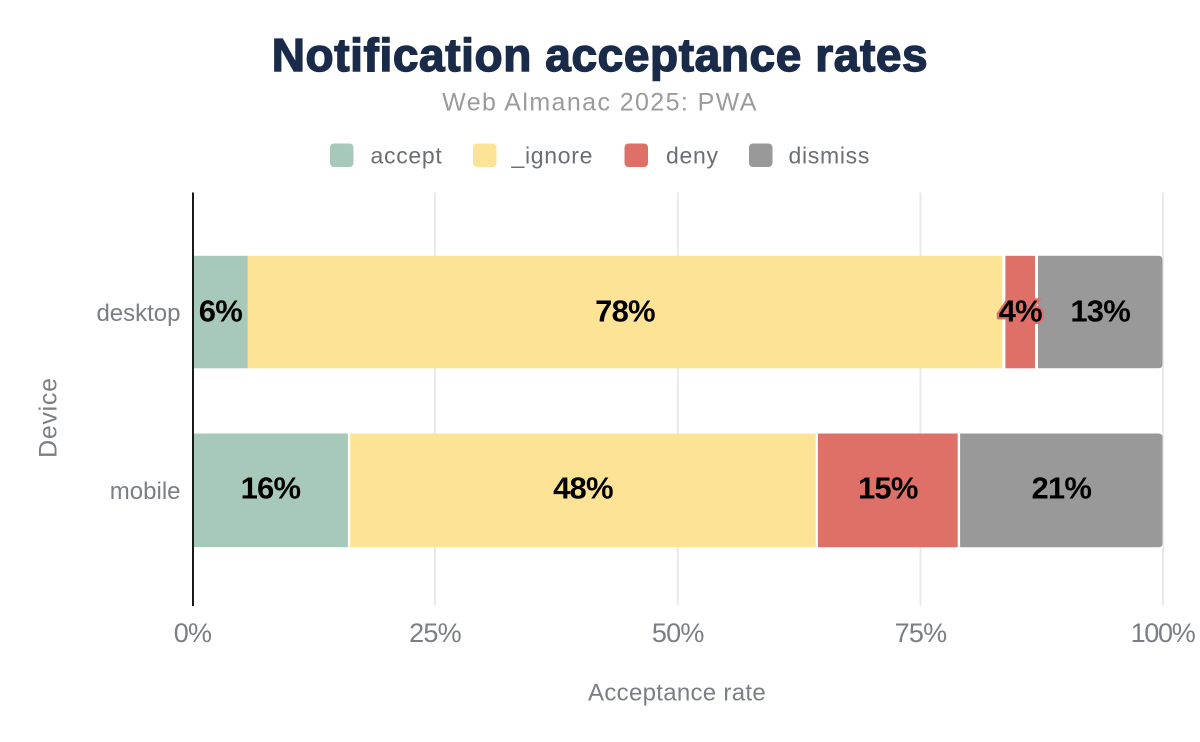 The height and width of the screenshot is (742, 1200). Describe the element at coordinates (138, 313) in the screenshot. I see `svg-text: desktop` at that location.